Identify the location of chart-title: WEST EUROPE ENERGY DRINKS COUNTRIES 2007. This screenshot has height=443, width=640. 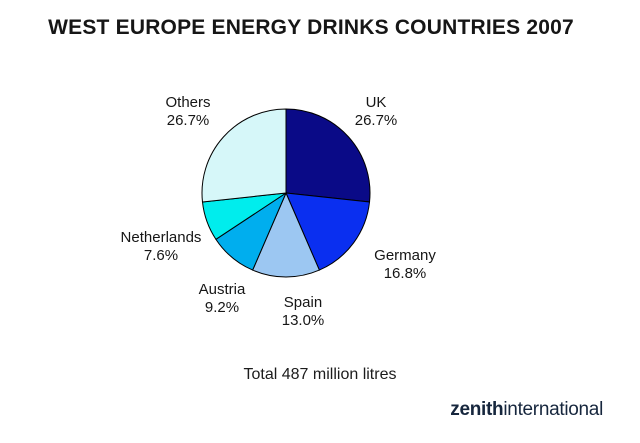
(311, 27).